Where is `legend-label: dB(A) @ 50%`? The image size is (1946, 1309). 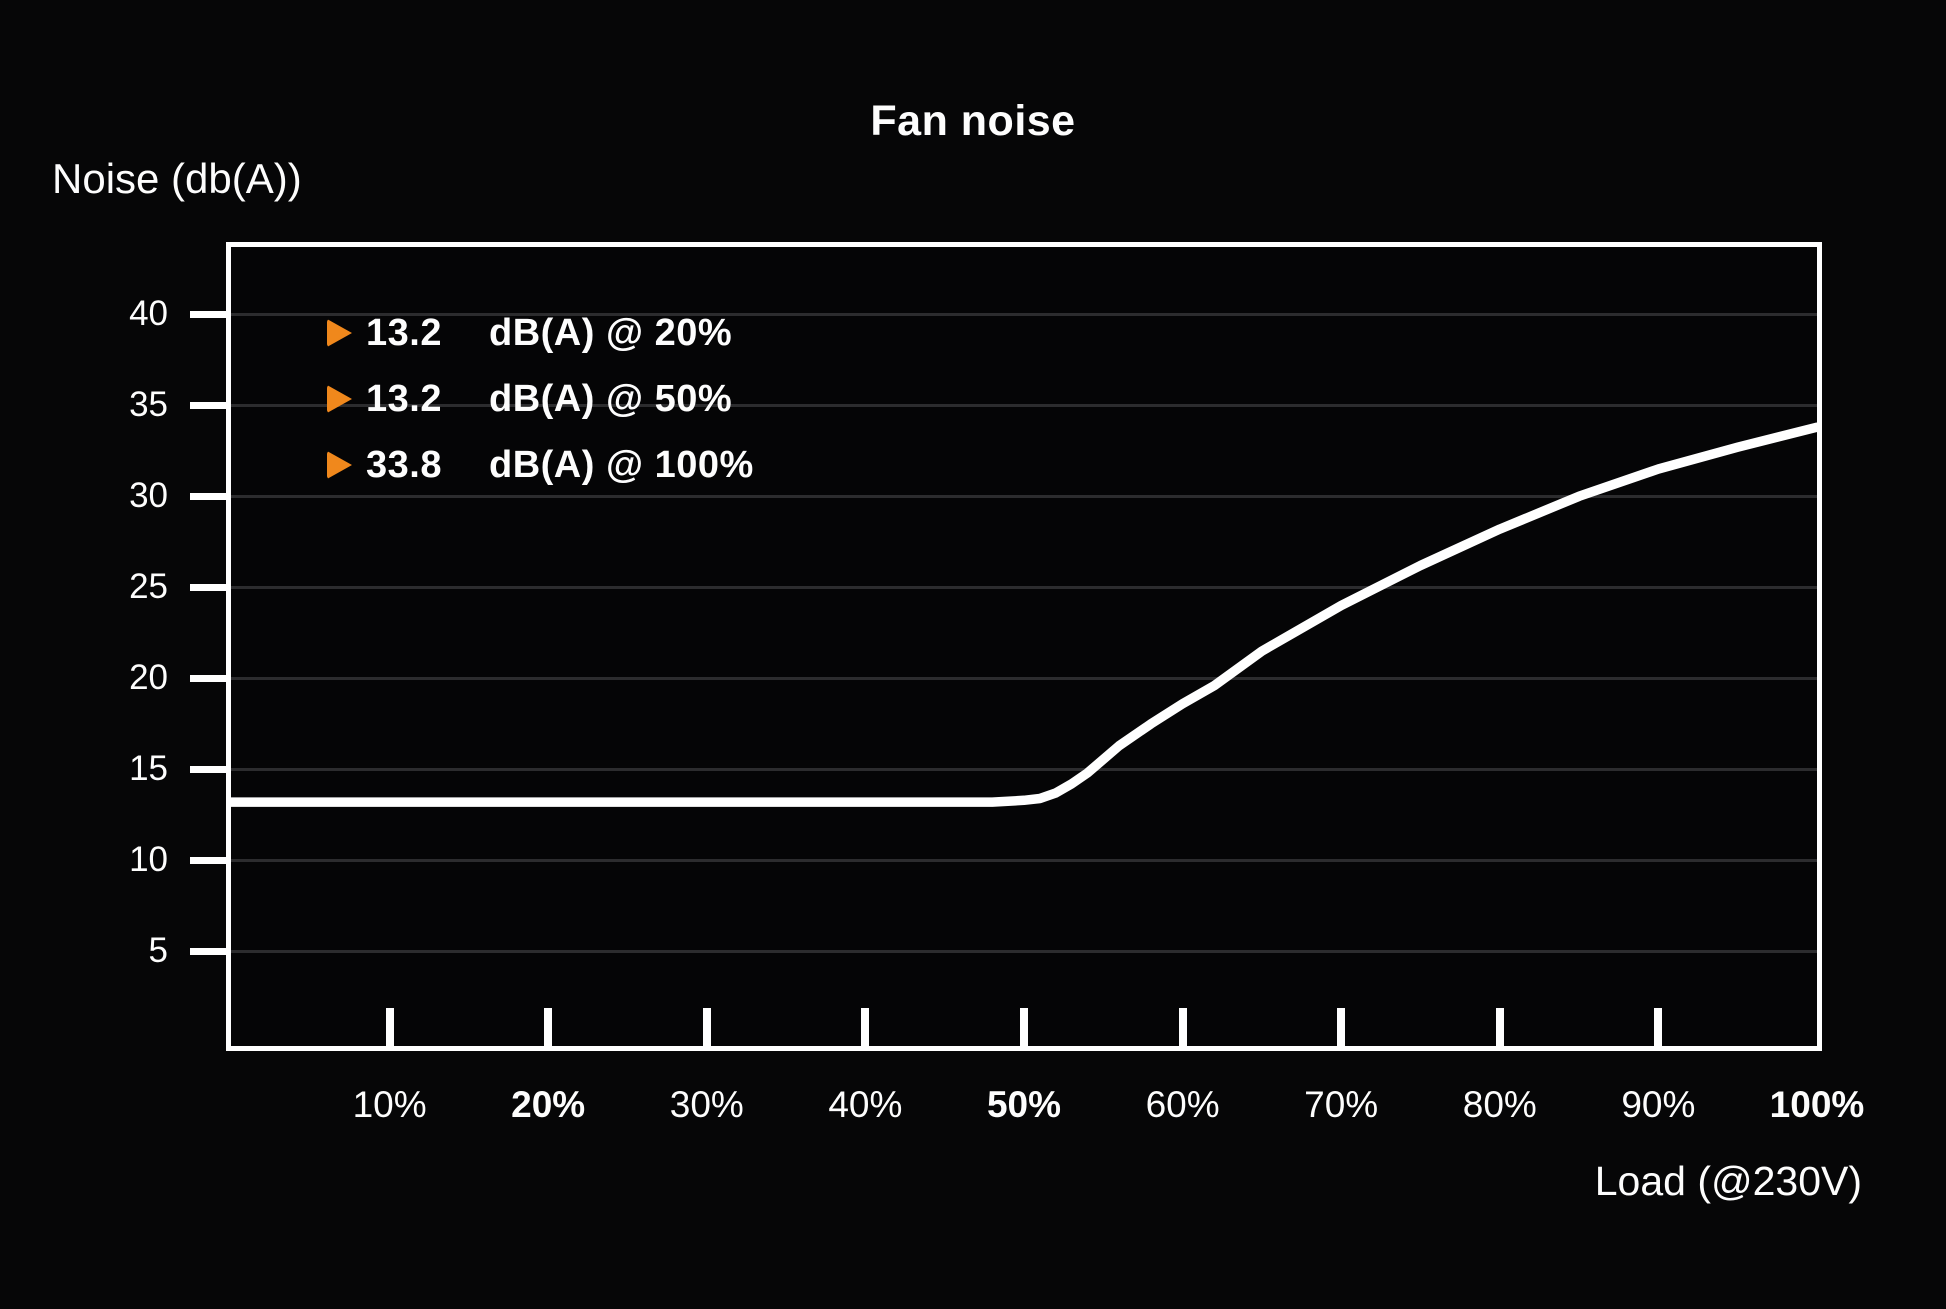 legend-label: dB(A) @ 50% is located at coordinates (611, 398).